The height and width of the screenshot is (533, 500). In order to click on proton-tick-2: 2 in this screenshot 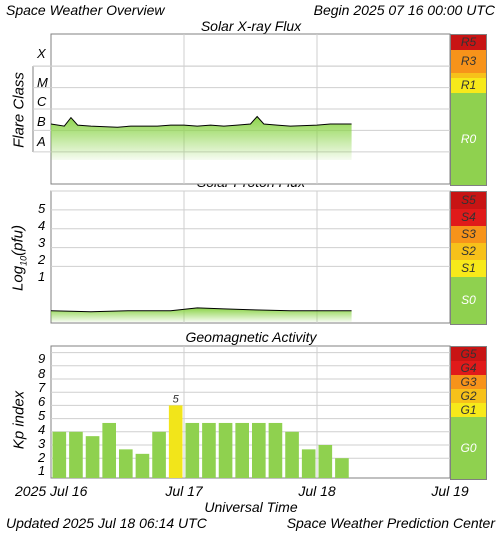, I will do `click(42, 259)`.